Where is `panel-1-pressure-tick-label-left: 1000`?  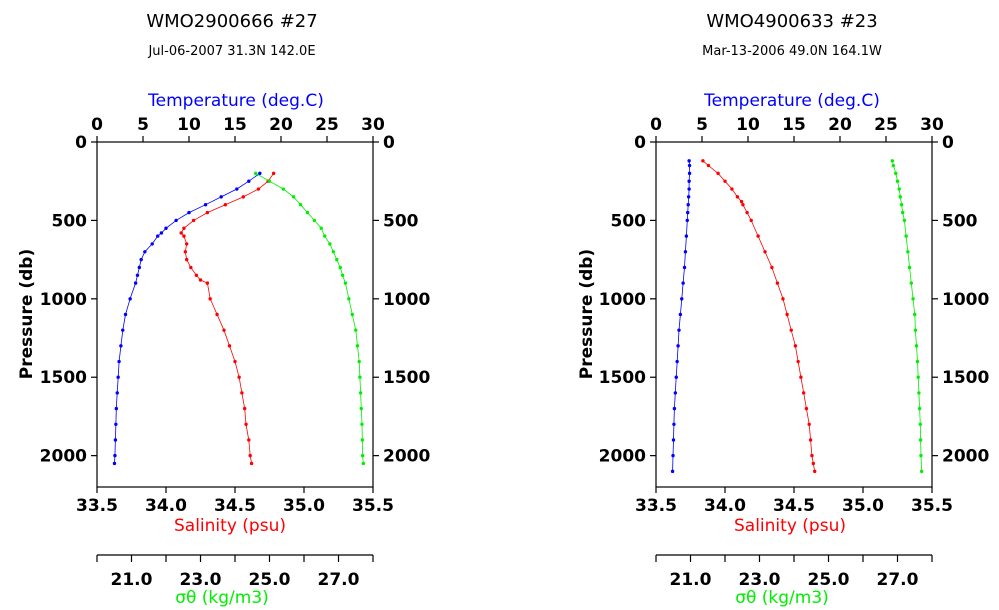
panel-1-pressure-tick-label-left: 1000 is located at coordinates (63, 300).